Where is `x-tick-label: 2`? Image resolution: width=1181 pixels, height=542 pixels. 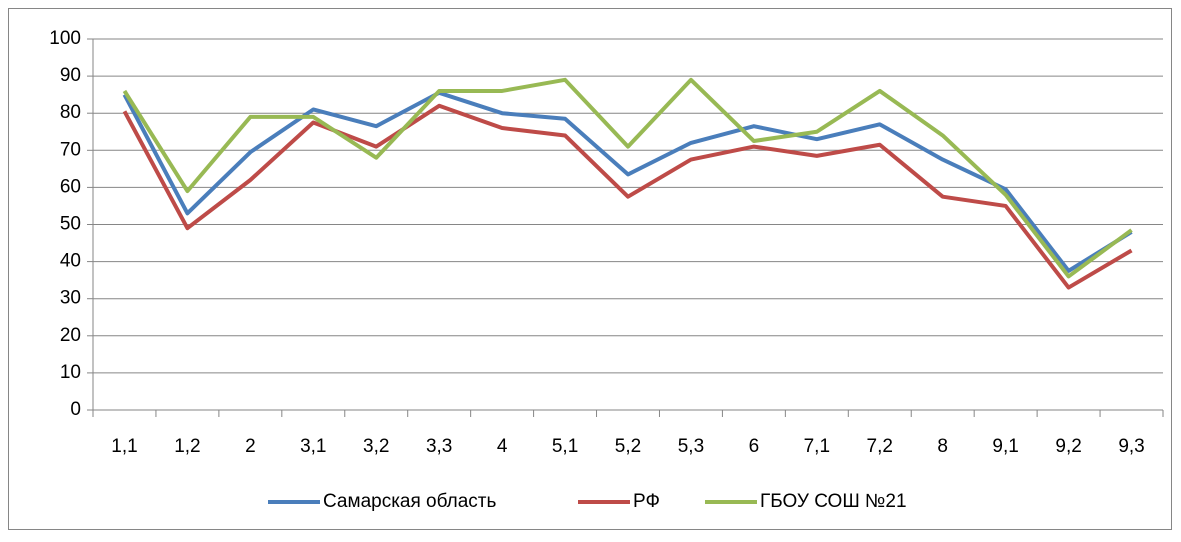
x-tick-label: 2 is located at coordinates (250, 446).